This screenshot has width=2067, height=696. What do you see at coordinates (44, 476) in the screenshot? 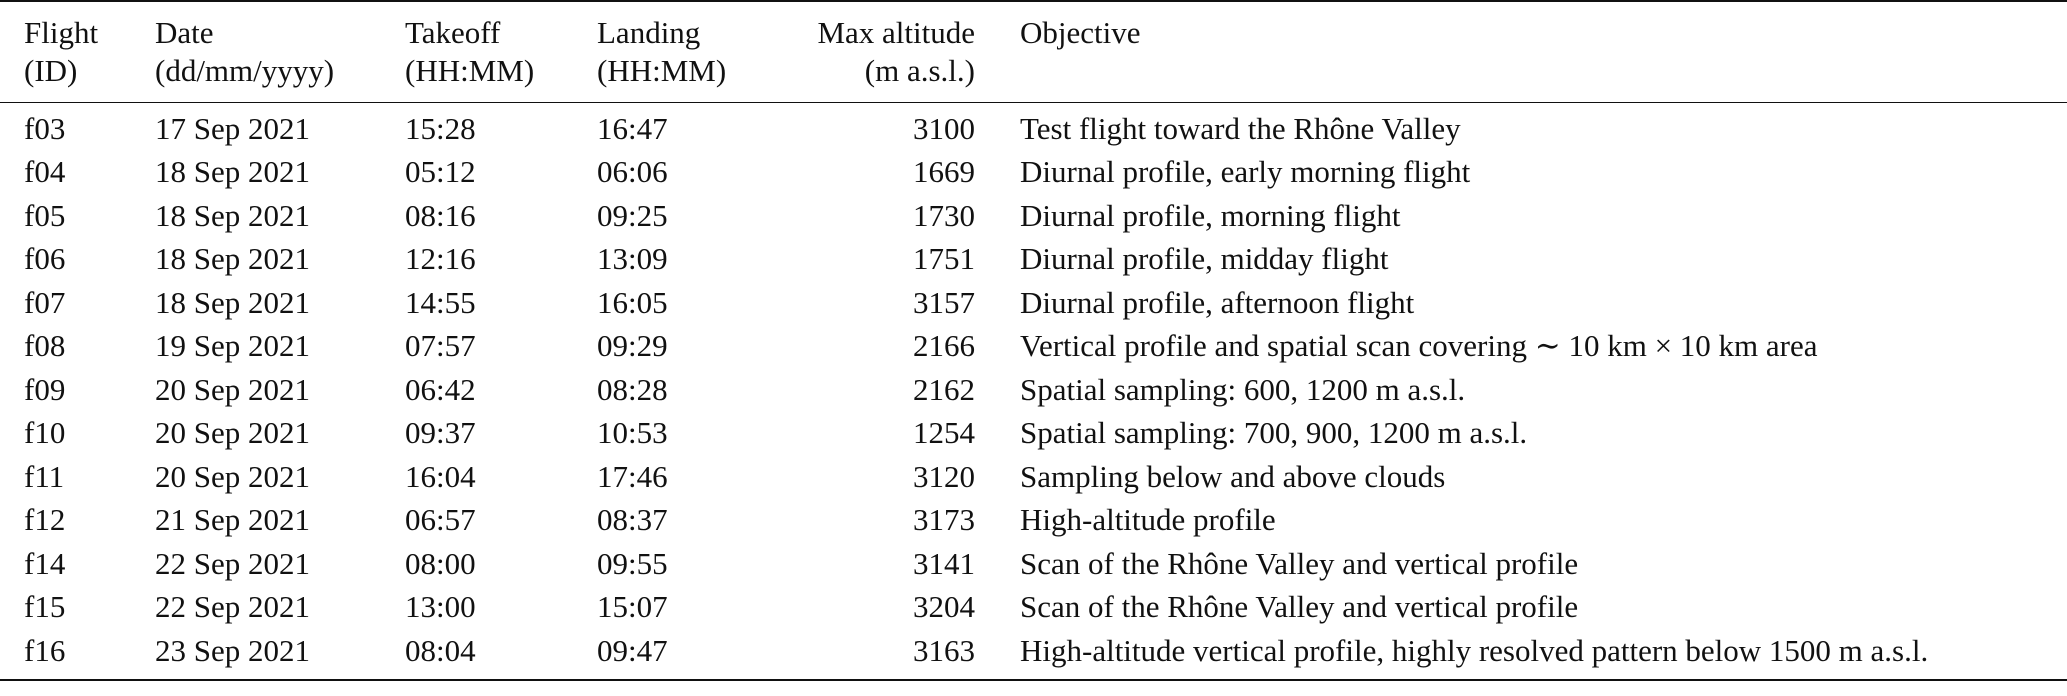
I see `cell-flight-id: f11` at bounding box center [44, 476].